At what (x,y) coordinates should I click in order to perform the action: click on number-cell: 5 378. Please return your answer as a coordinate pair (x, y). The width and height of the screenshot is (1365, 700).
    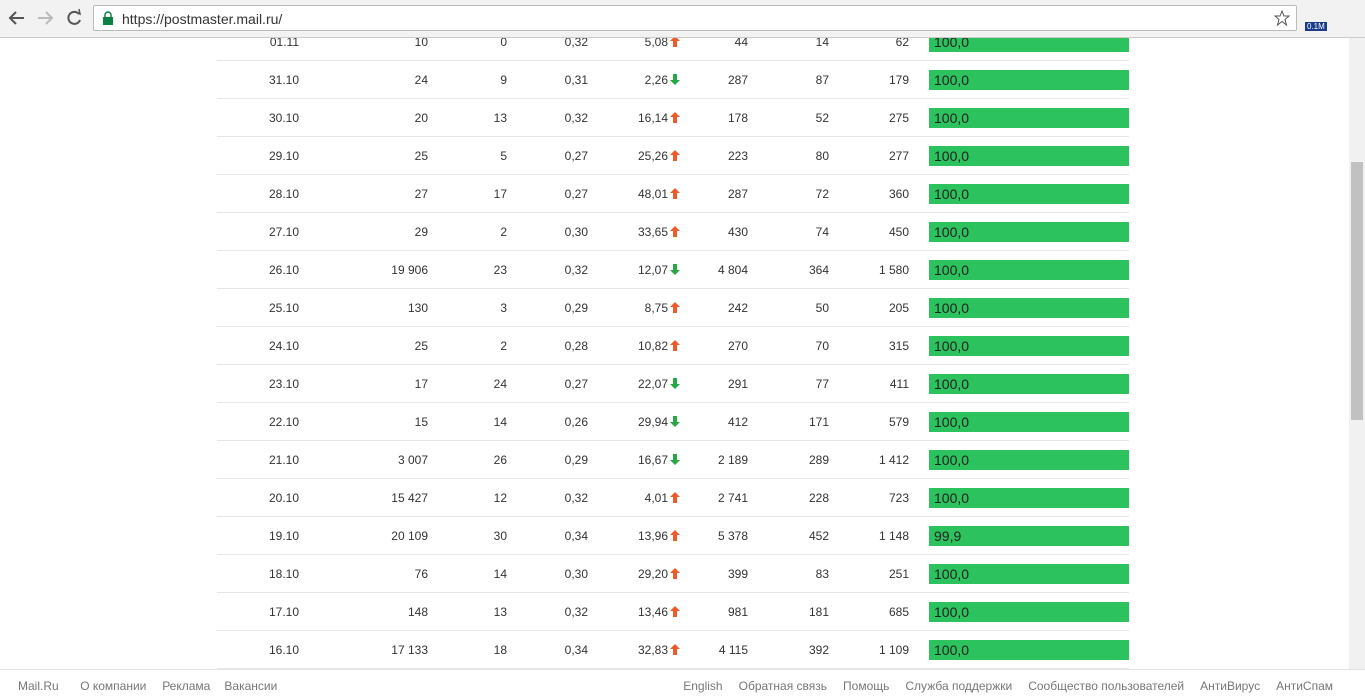
    Looking at the image, I should click on (732, 536).